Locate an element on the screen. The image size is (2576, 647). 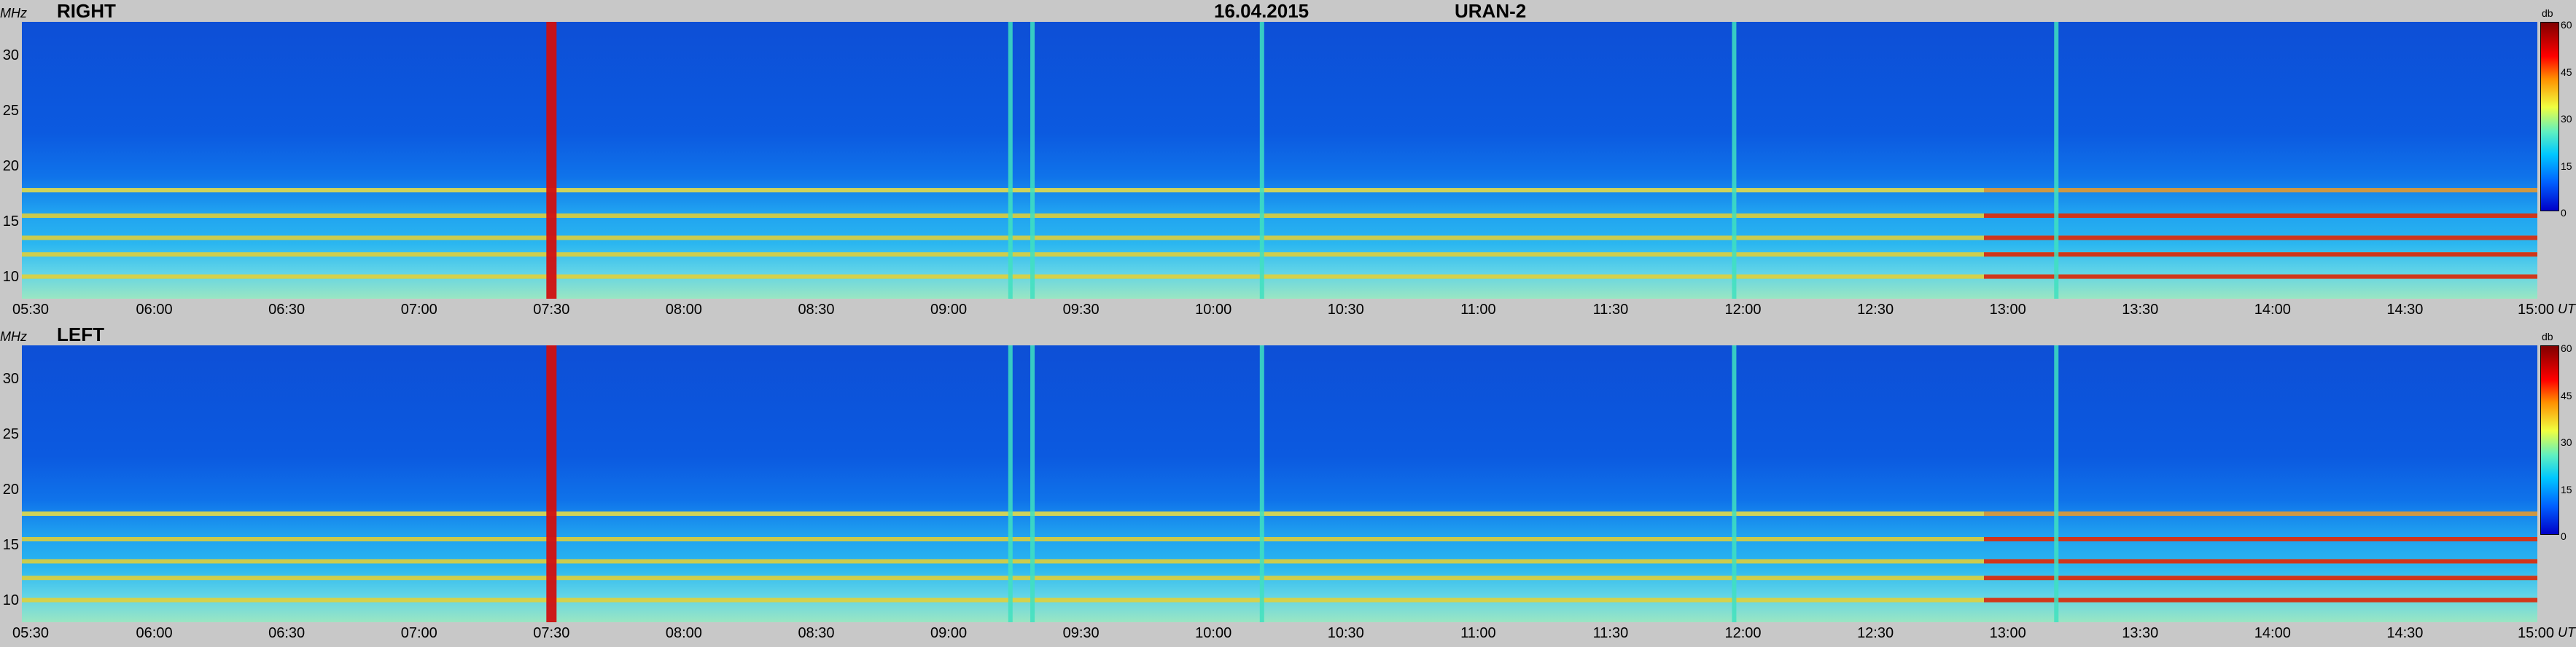
colorbar-tick-label: 30 is located at coordinates (2566, 442).